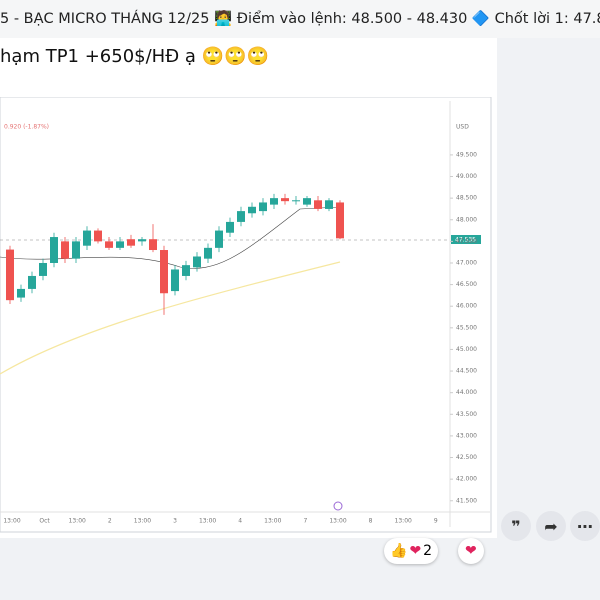 Image resolution: width=600 pixels, height=600 pixels. I want to click on x-tick-label: 9, so click(436, 521).